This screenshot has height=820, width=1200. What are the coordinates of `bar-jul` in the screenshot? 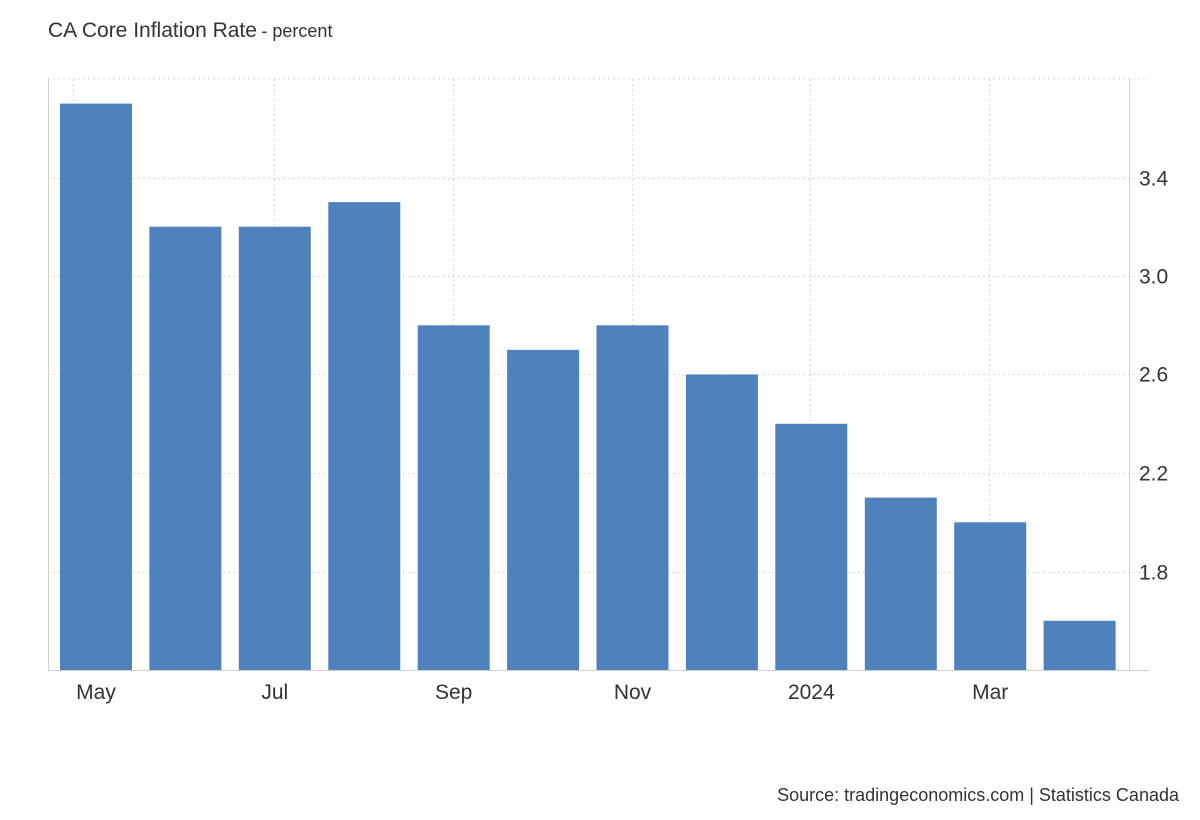 It's located at (274, 448).